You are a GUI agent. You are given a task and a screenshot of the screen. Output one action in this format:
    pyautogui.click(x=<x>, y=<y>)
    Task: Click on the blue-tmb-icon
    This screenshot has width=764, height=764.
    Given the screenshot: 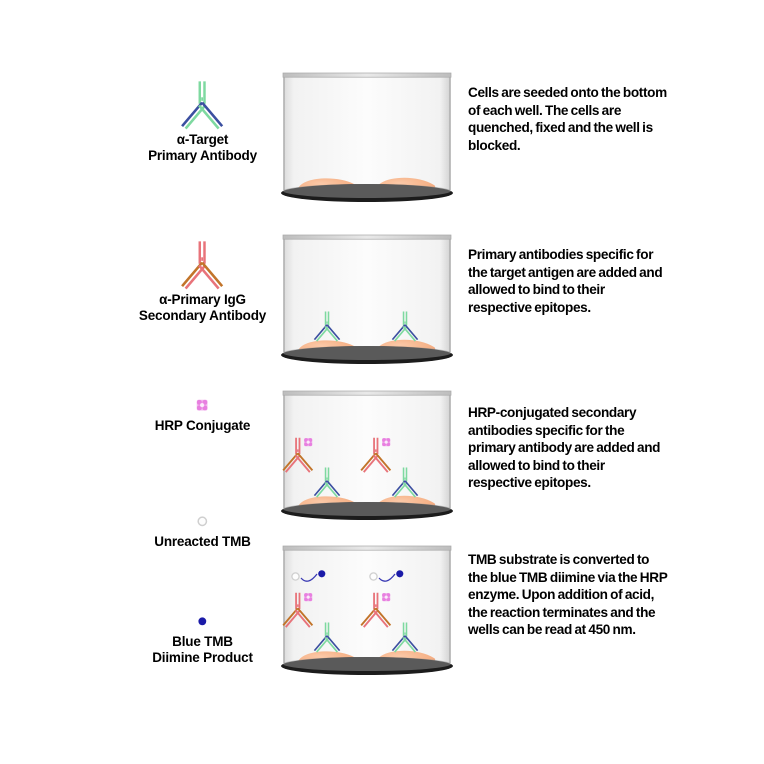 What is the action you would take?
    pyautogui.click(x=202, y=621)
    